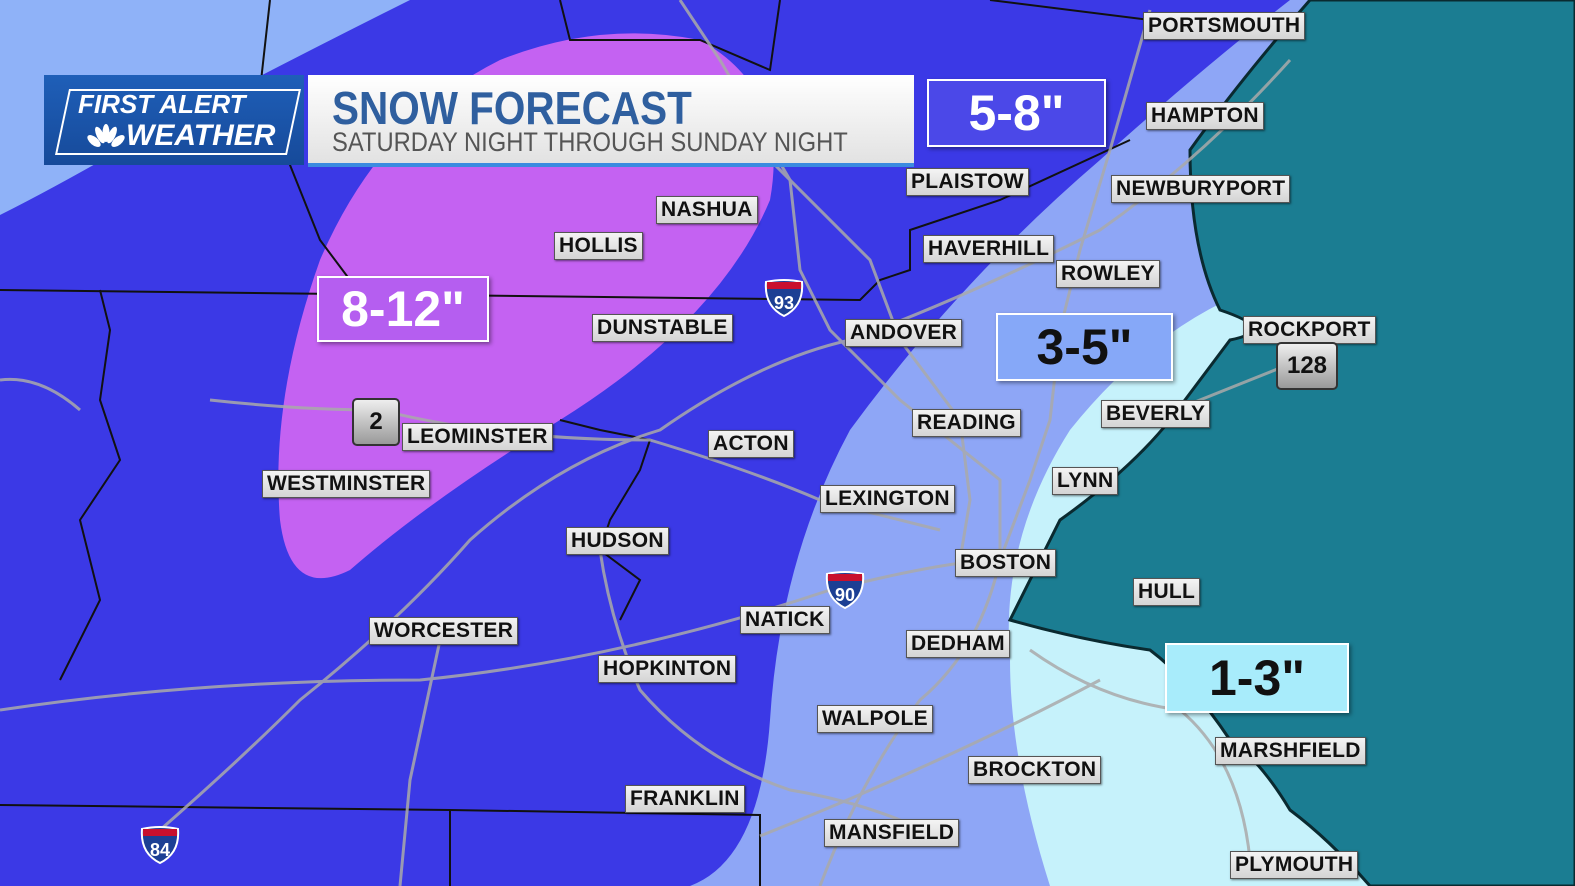 The width and height of the screenshot is (1575, 886). What do you see at coordinates (1085, 481) in the screenshot?
I see `town-label: LYNN` at bounding box center [1085, 481].